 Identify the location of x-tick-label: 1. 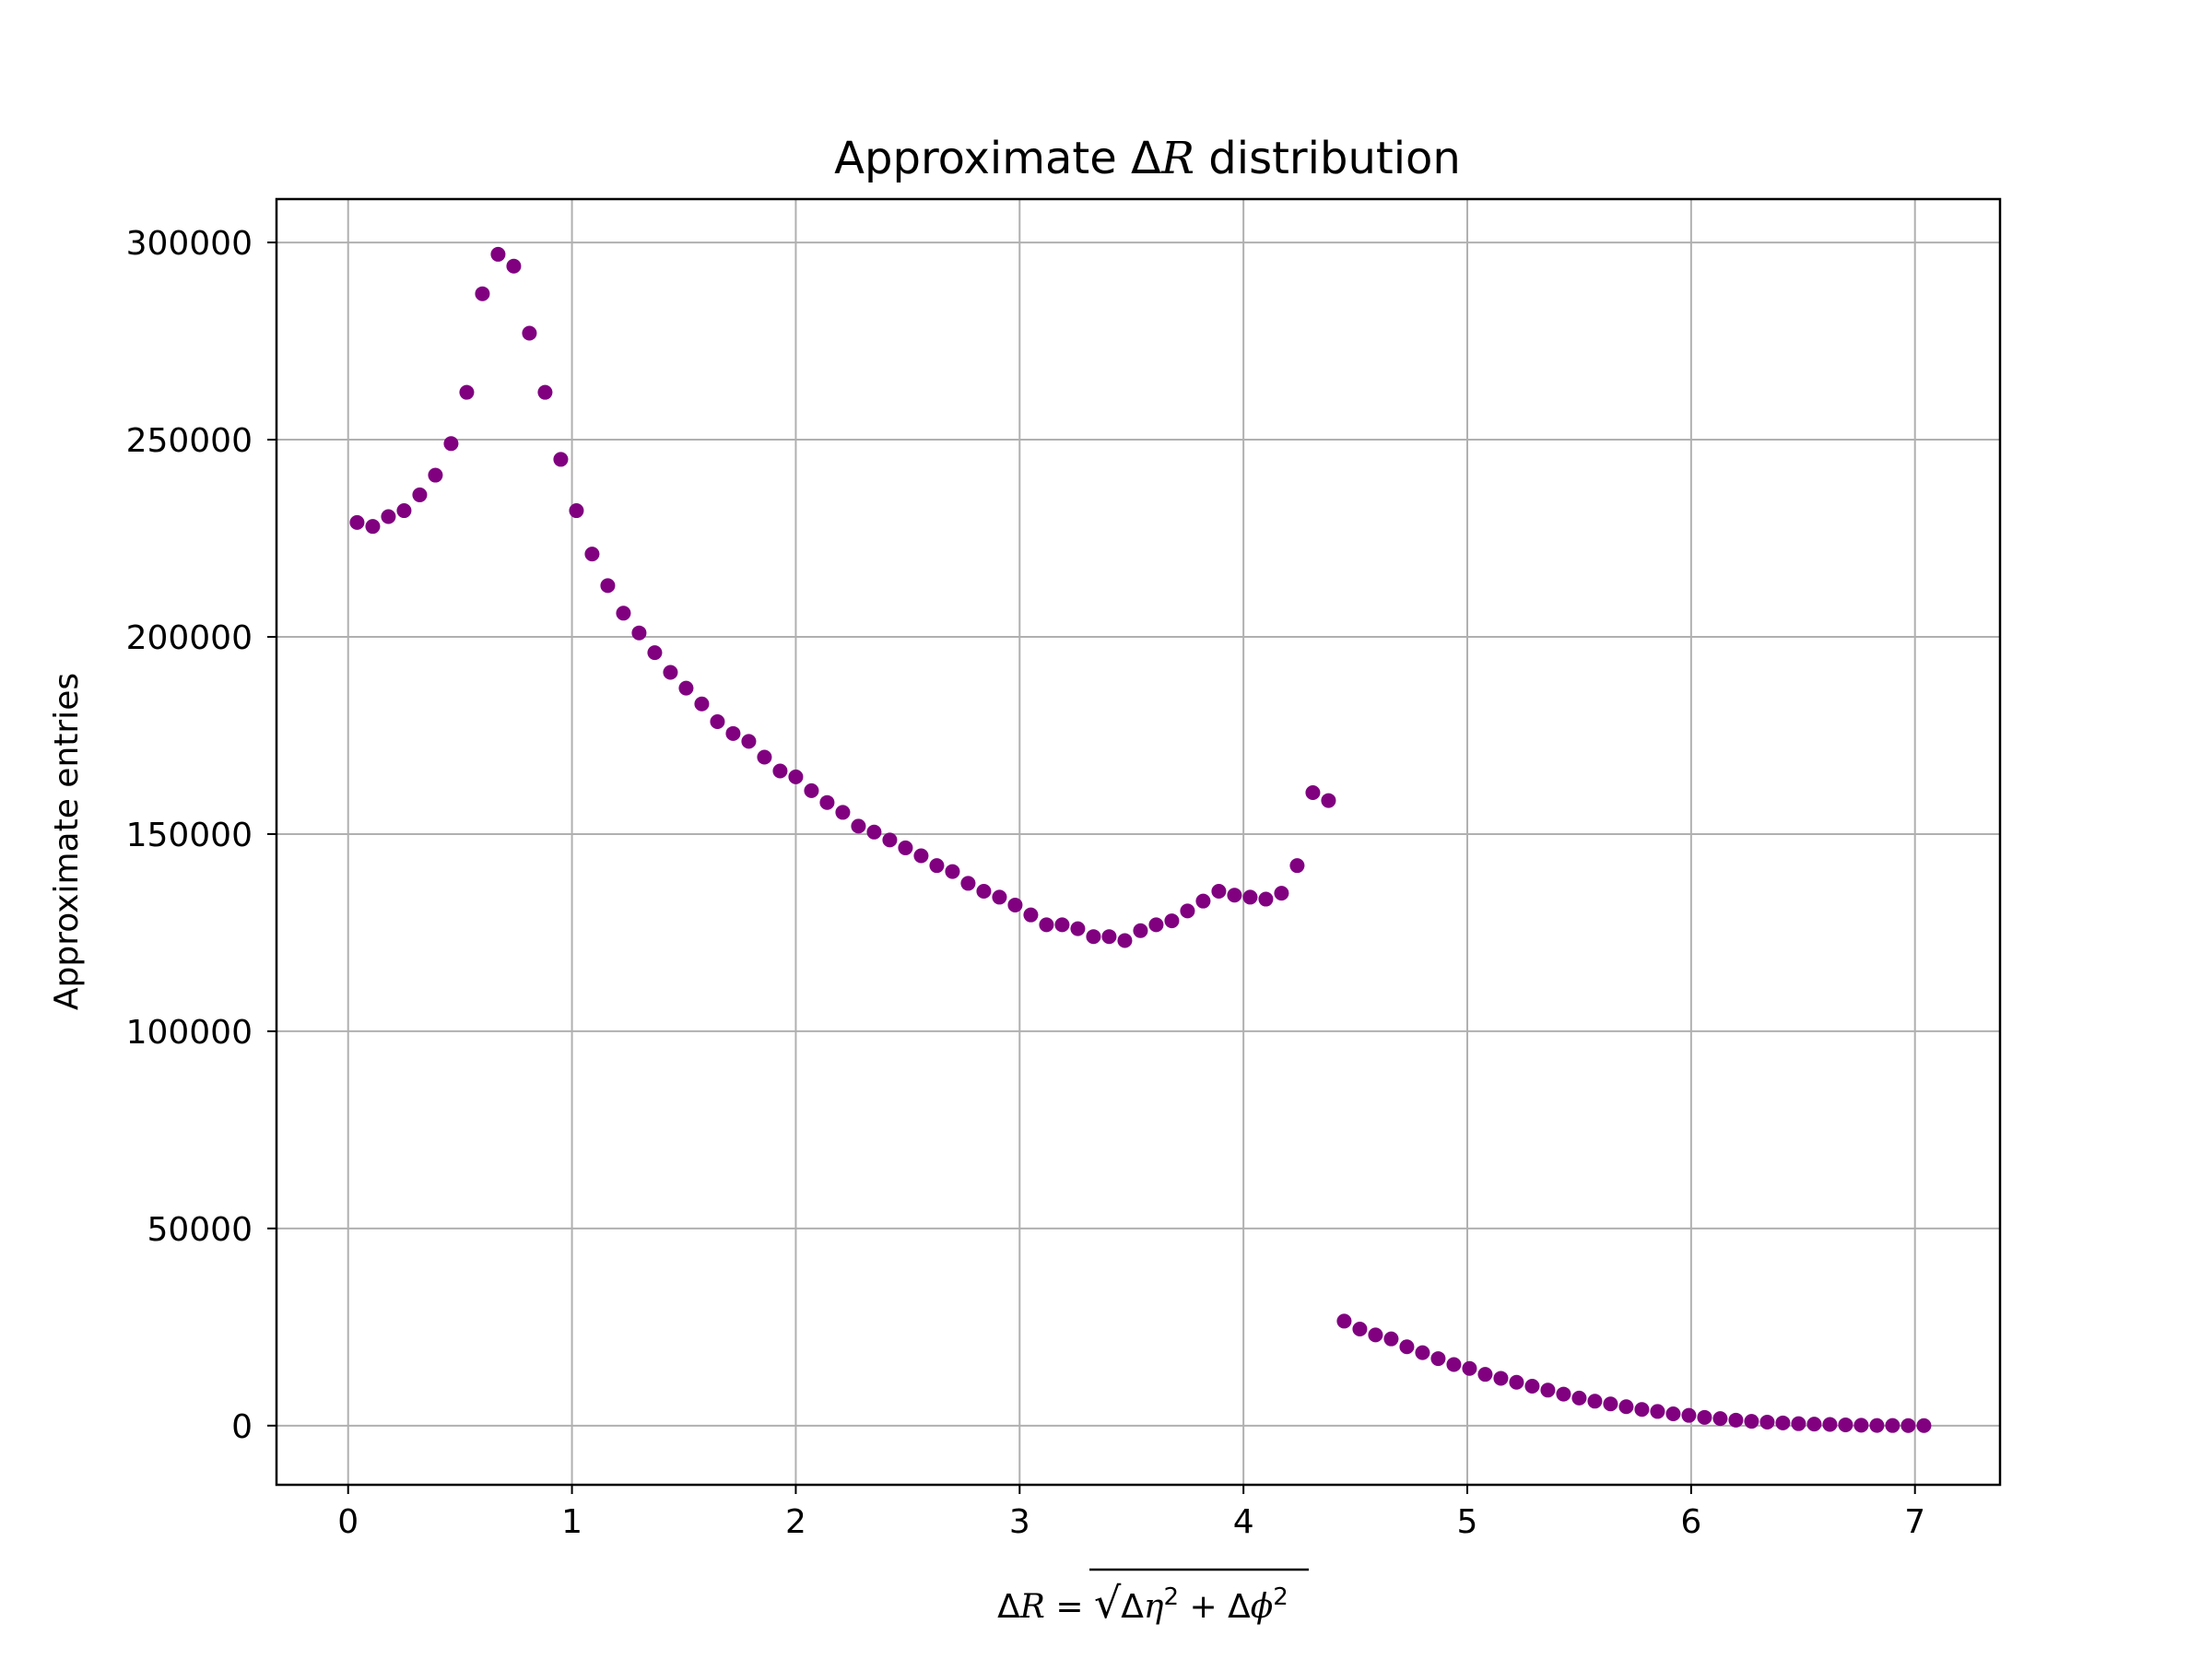
(571, 1522).